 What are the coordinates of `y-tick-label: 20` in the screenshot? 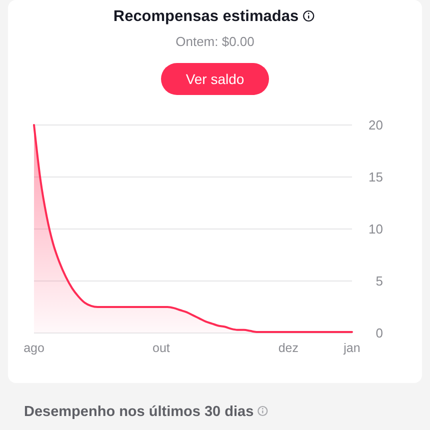 It's located at (375, 125).